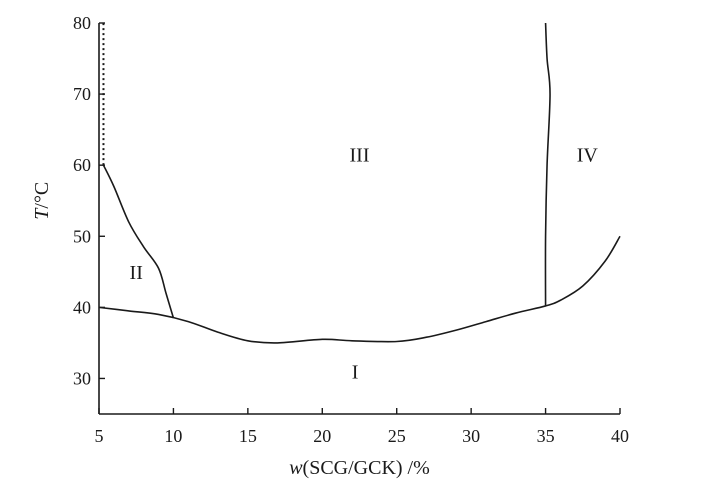 This screenshot has height=488, width=711. Describe the element at coordinates (99, 436) in the screenshot. I see `x-tick-label: 5` at that location.